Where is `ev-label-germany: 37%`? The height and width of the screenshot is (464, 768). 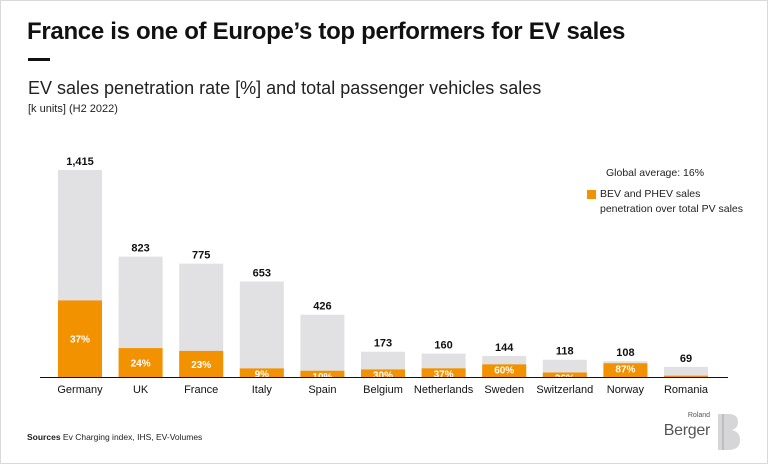
ev-label-germany: 37% is located at coordinates (80, 340).